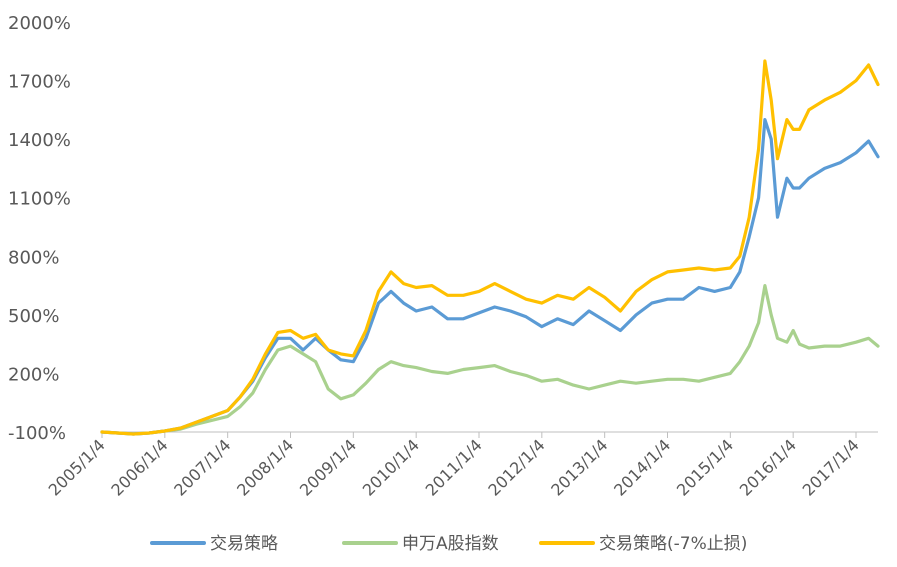  What do you see at coordinates (39, 228) in the screenshot?
I see `y-axis: 2000% 1700% 1400% 1100% 800% 500% 200% -100%` at bounding box center [39, 228].